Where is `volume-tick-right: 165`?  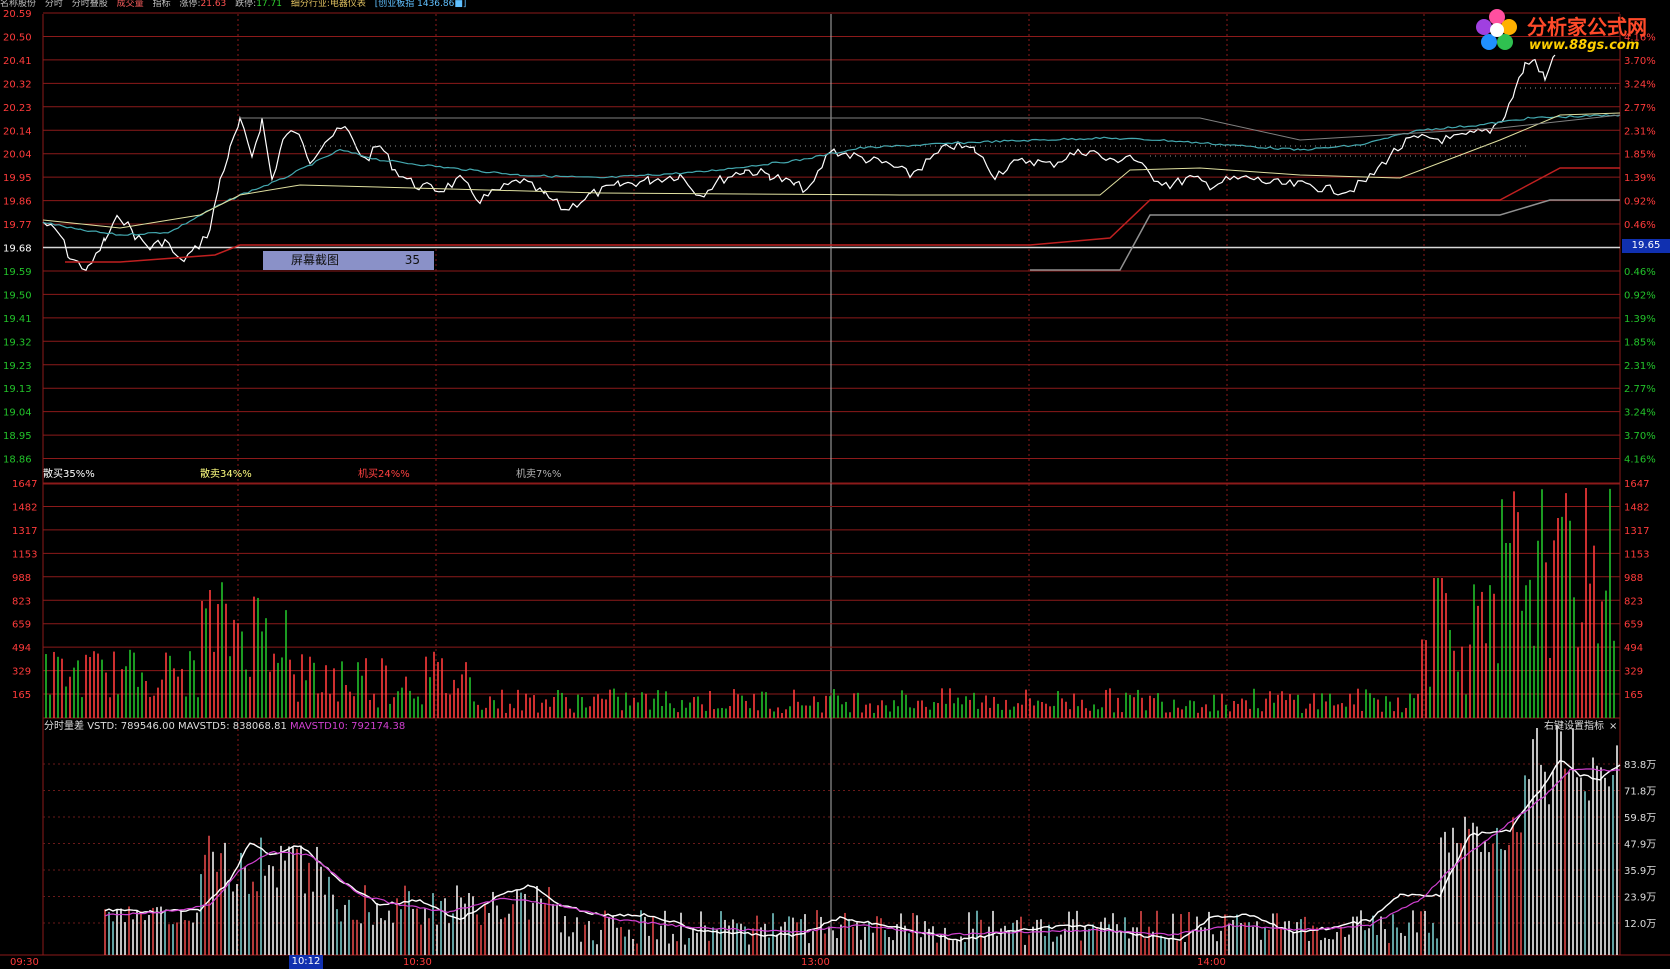 volume-tick-right: 165 is located at coordinates (1633, 695).